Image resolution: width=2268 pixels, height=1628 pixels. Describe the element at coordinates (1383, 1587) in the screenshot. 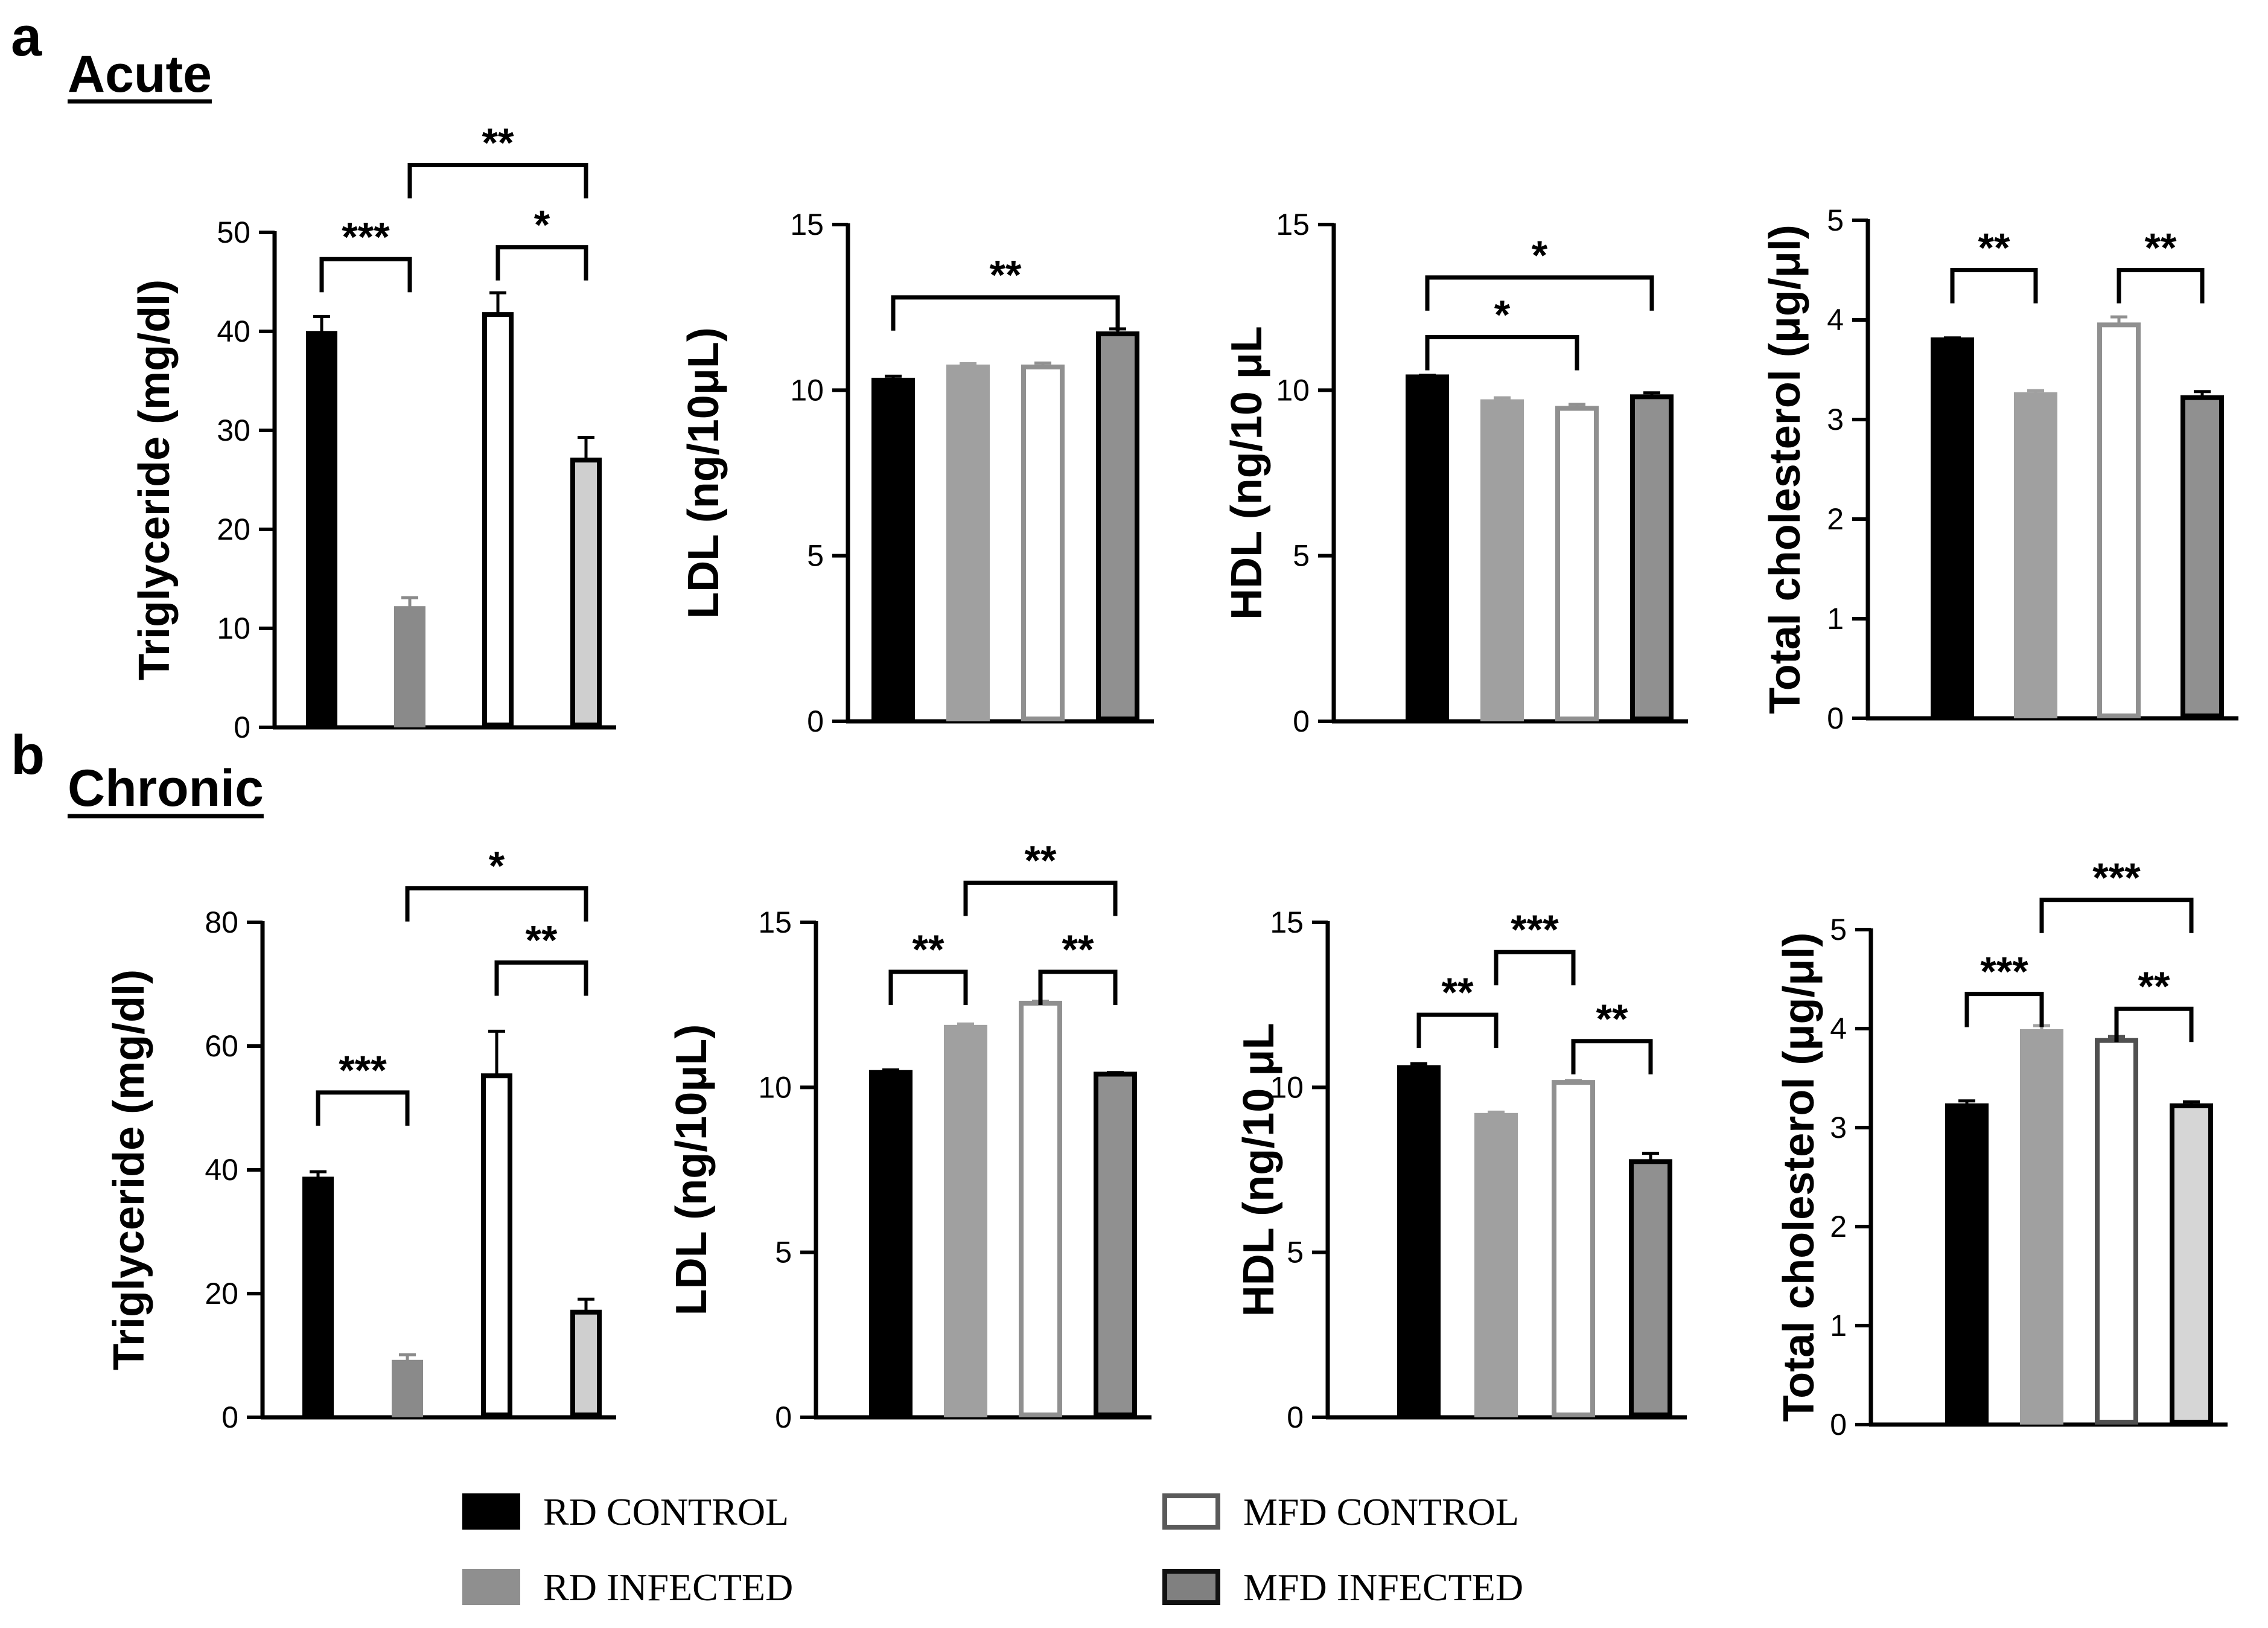

I see `legend-label: MFD INFECTED` at that location.